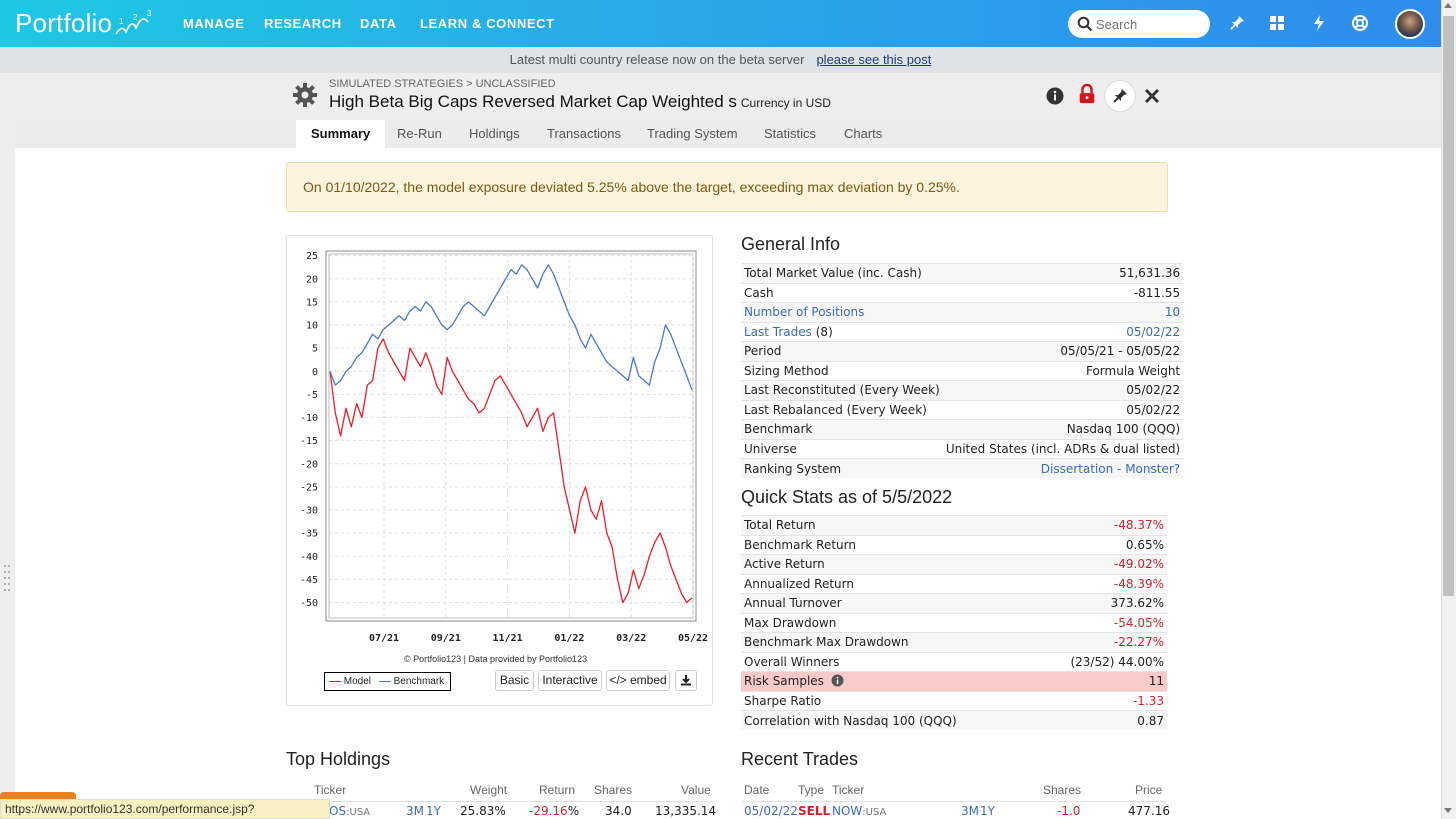  I want to click on embed-chart-button: </> embed, so click(638, 680).